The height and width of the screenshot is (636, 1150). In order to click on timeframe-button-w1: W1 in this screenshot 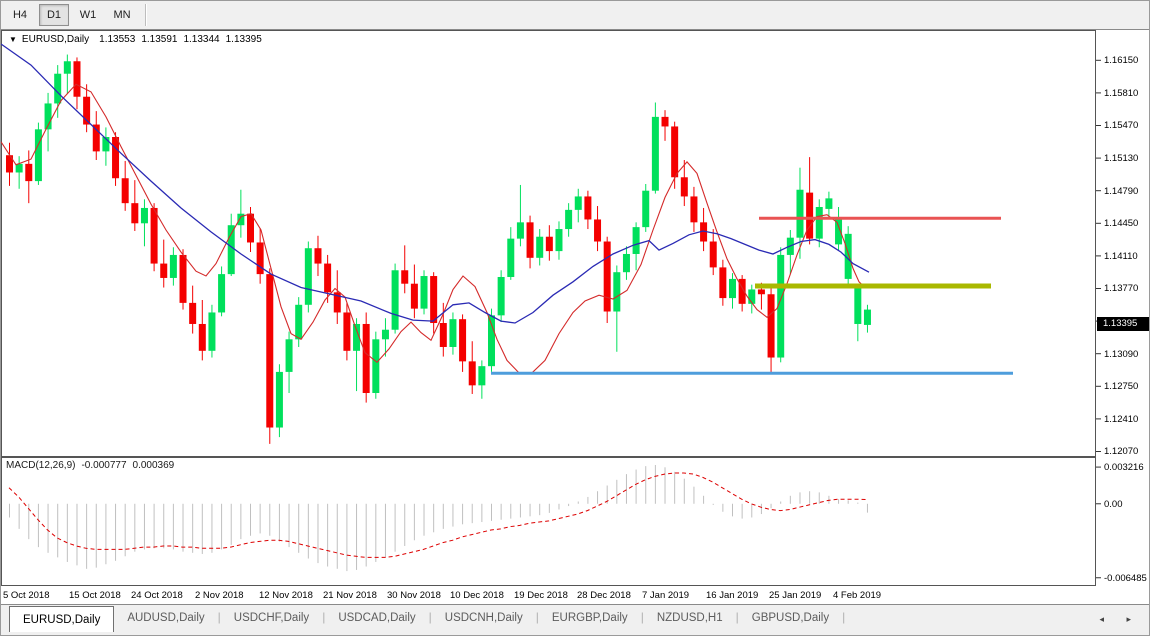, I will do `click(88, 15)`.